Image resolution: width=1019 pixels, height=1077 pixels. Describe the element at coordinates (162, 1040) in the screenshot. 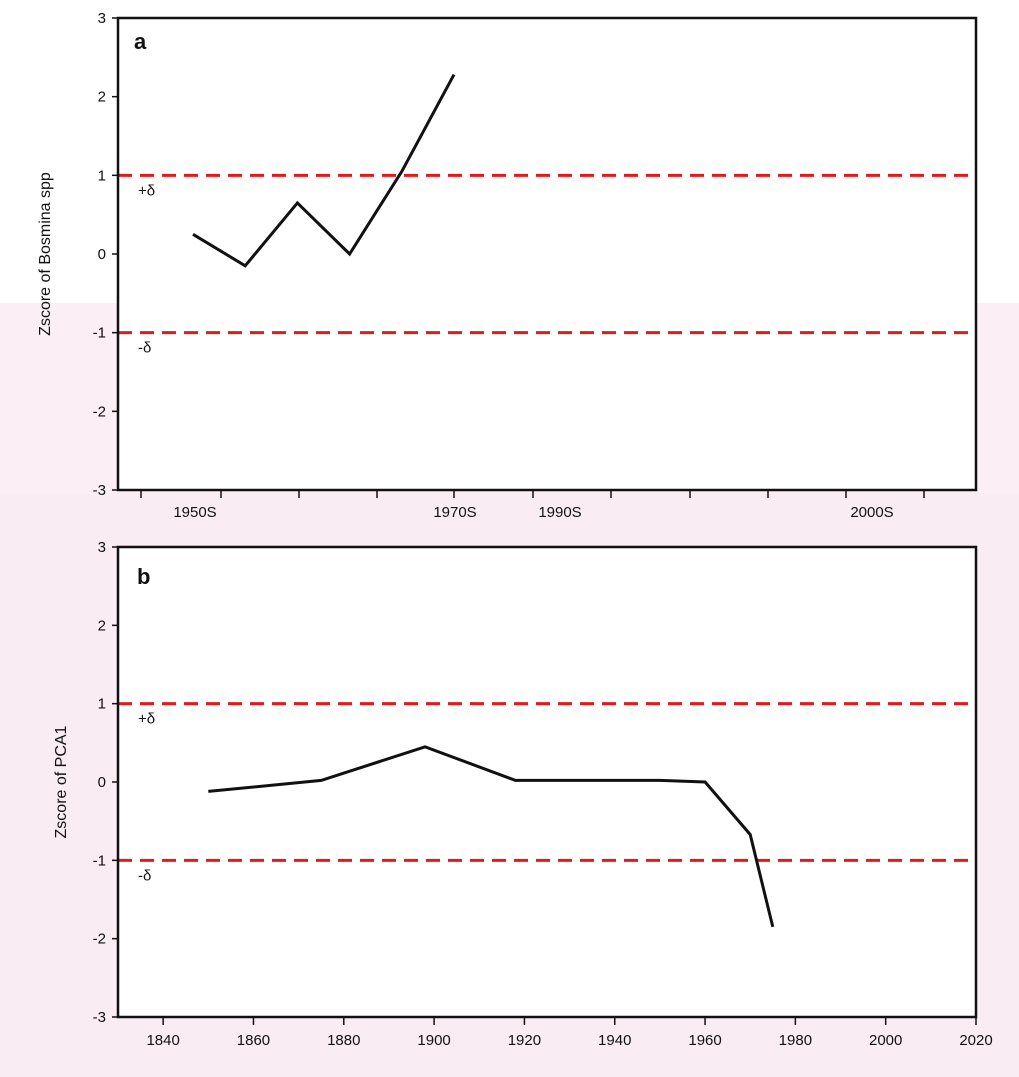

I see `x-tick-label: 1840` at that location.